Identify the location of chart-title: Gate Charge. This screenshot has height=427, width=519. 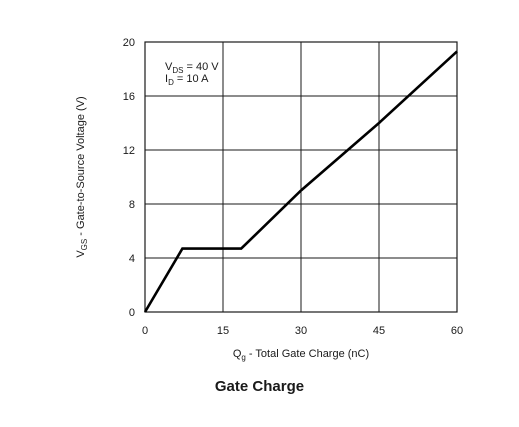
(259, 386).